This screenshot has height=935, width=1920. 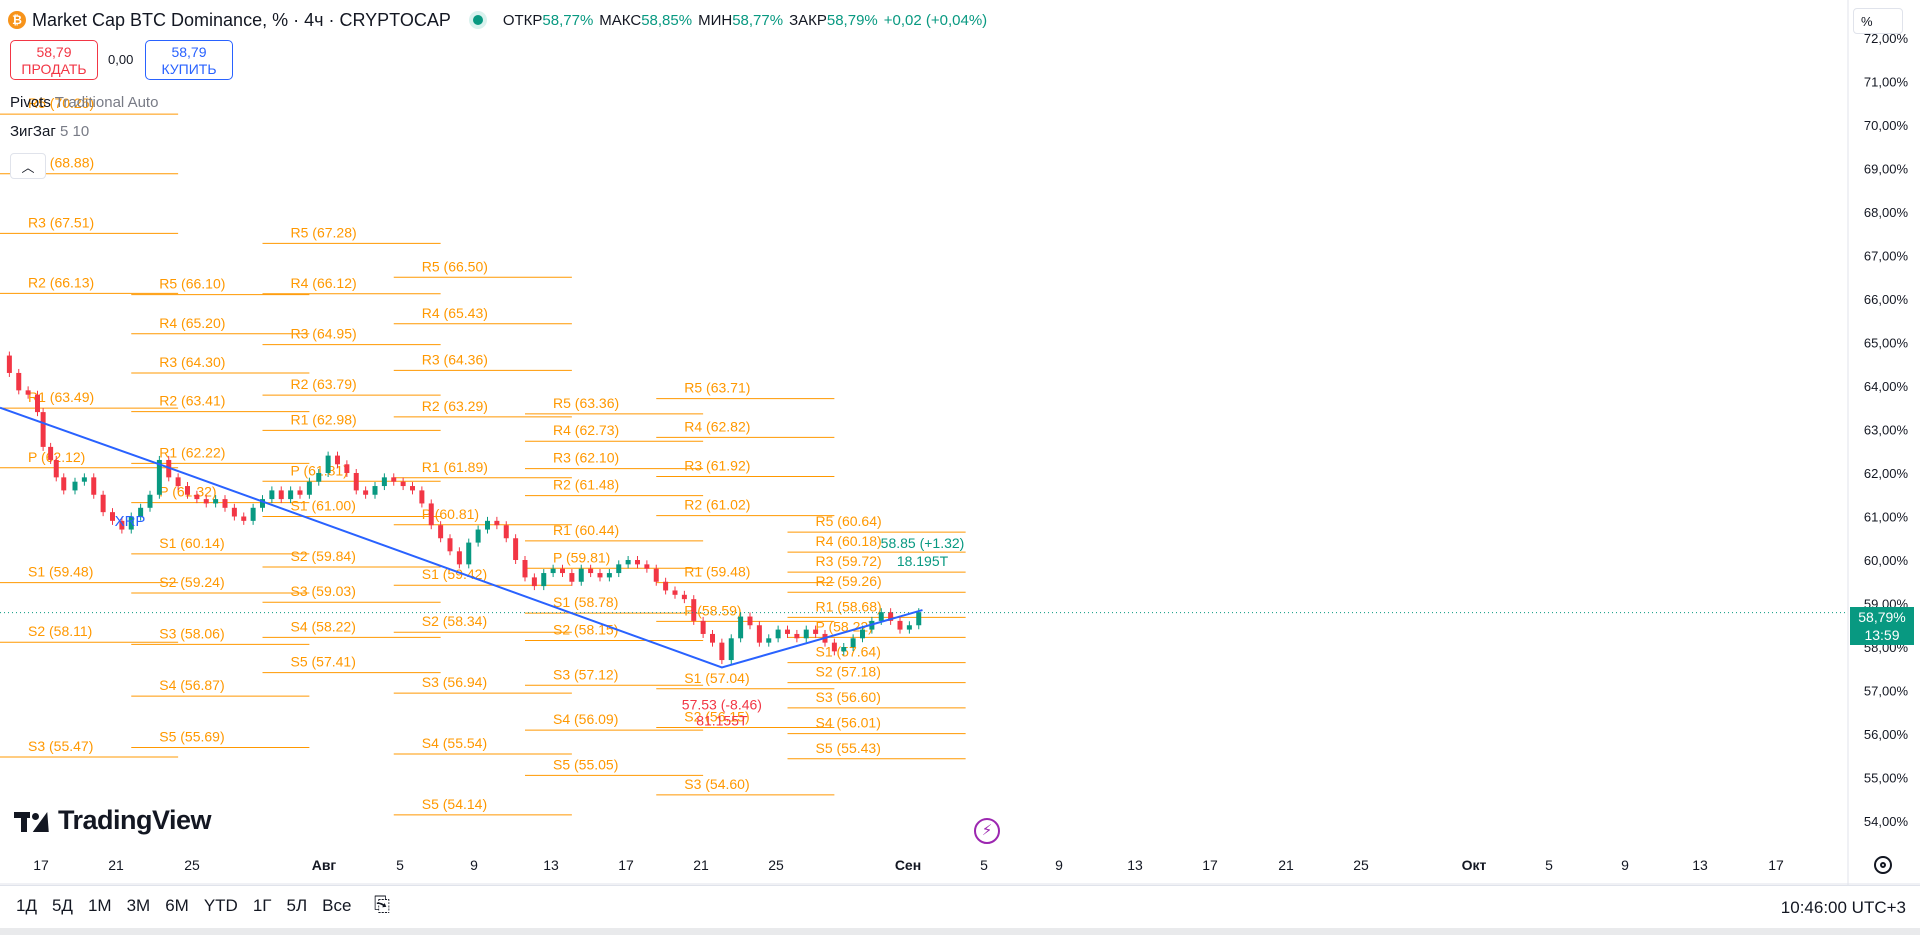 I want to click on indicator-params: Traditional Auto, so click(x=106, y=102).